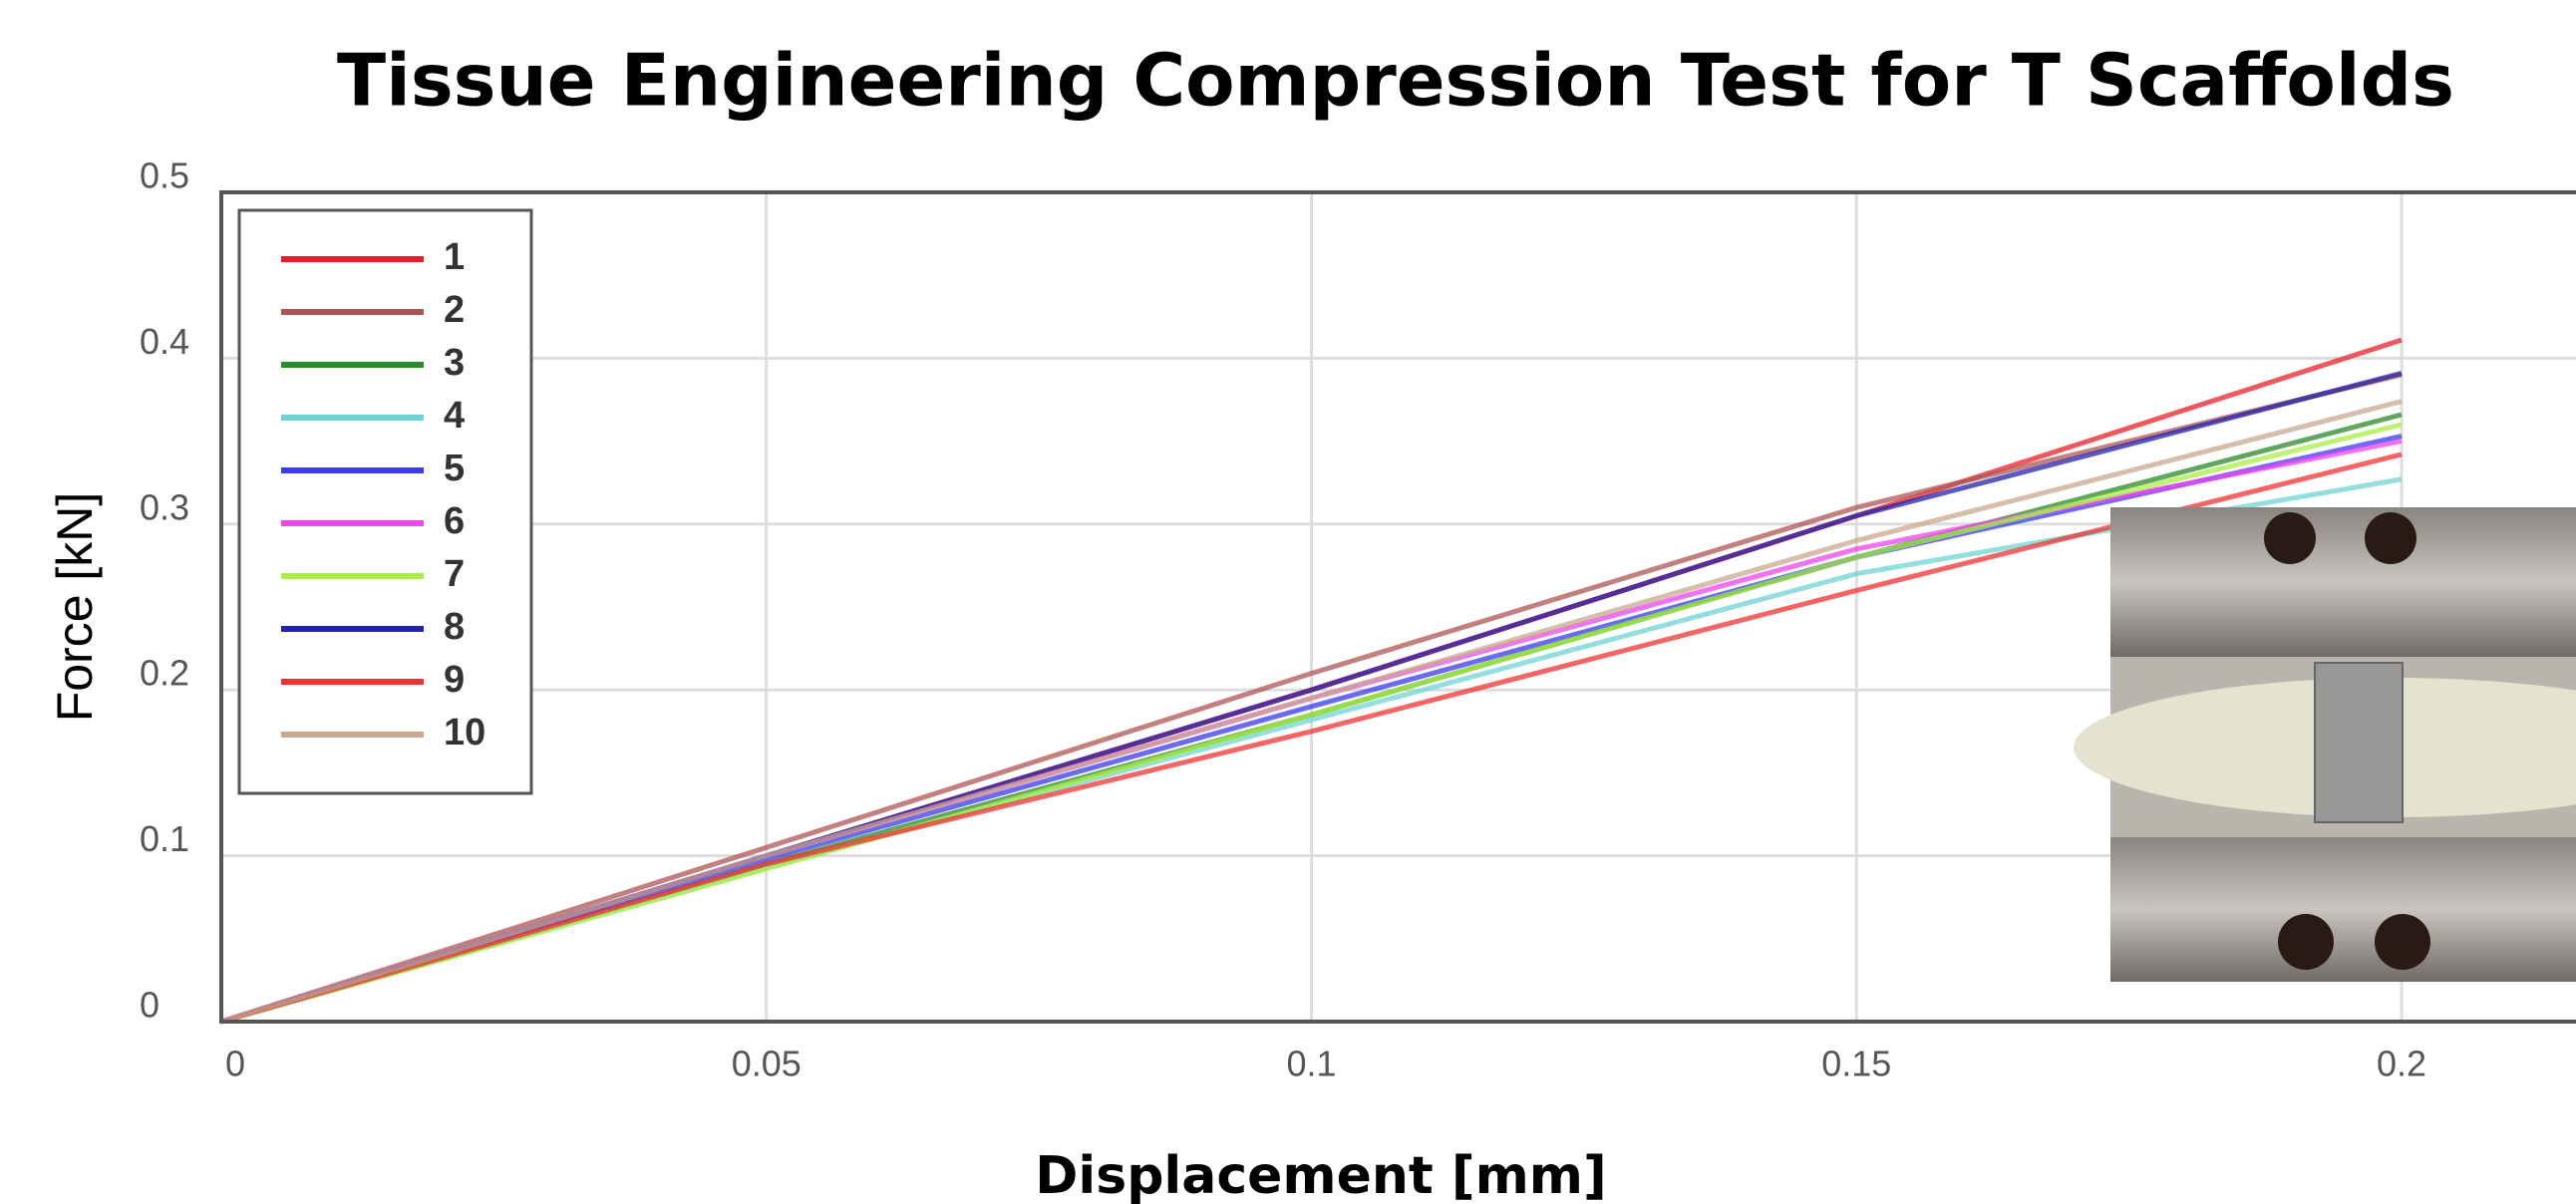 This screenshot has height=1204, width=2576. Describe the element at coordinates (454, 627) in the screenshot. I see `legend-label: 8` at that location.